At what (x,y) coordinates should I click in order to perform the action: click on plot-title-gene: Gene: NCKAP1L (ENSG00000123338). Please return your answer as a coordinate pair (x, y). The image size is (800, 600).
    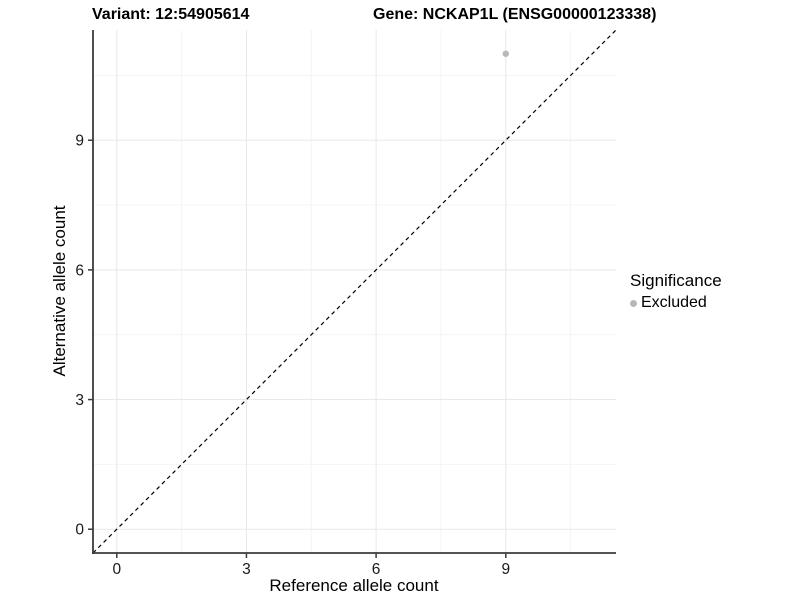
    Looking at the image, I should click on (515, 14).